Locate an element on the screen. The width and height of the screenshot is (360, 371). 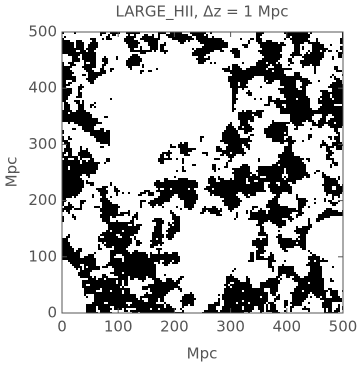
y-tick-label: 300 is located at coordinates (42, 144).